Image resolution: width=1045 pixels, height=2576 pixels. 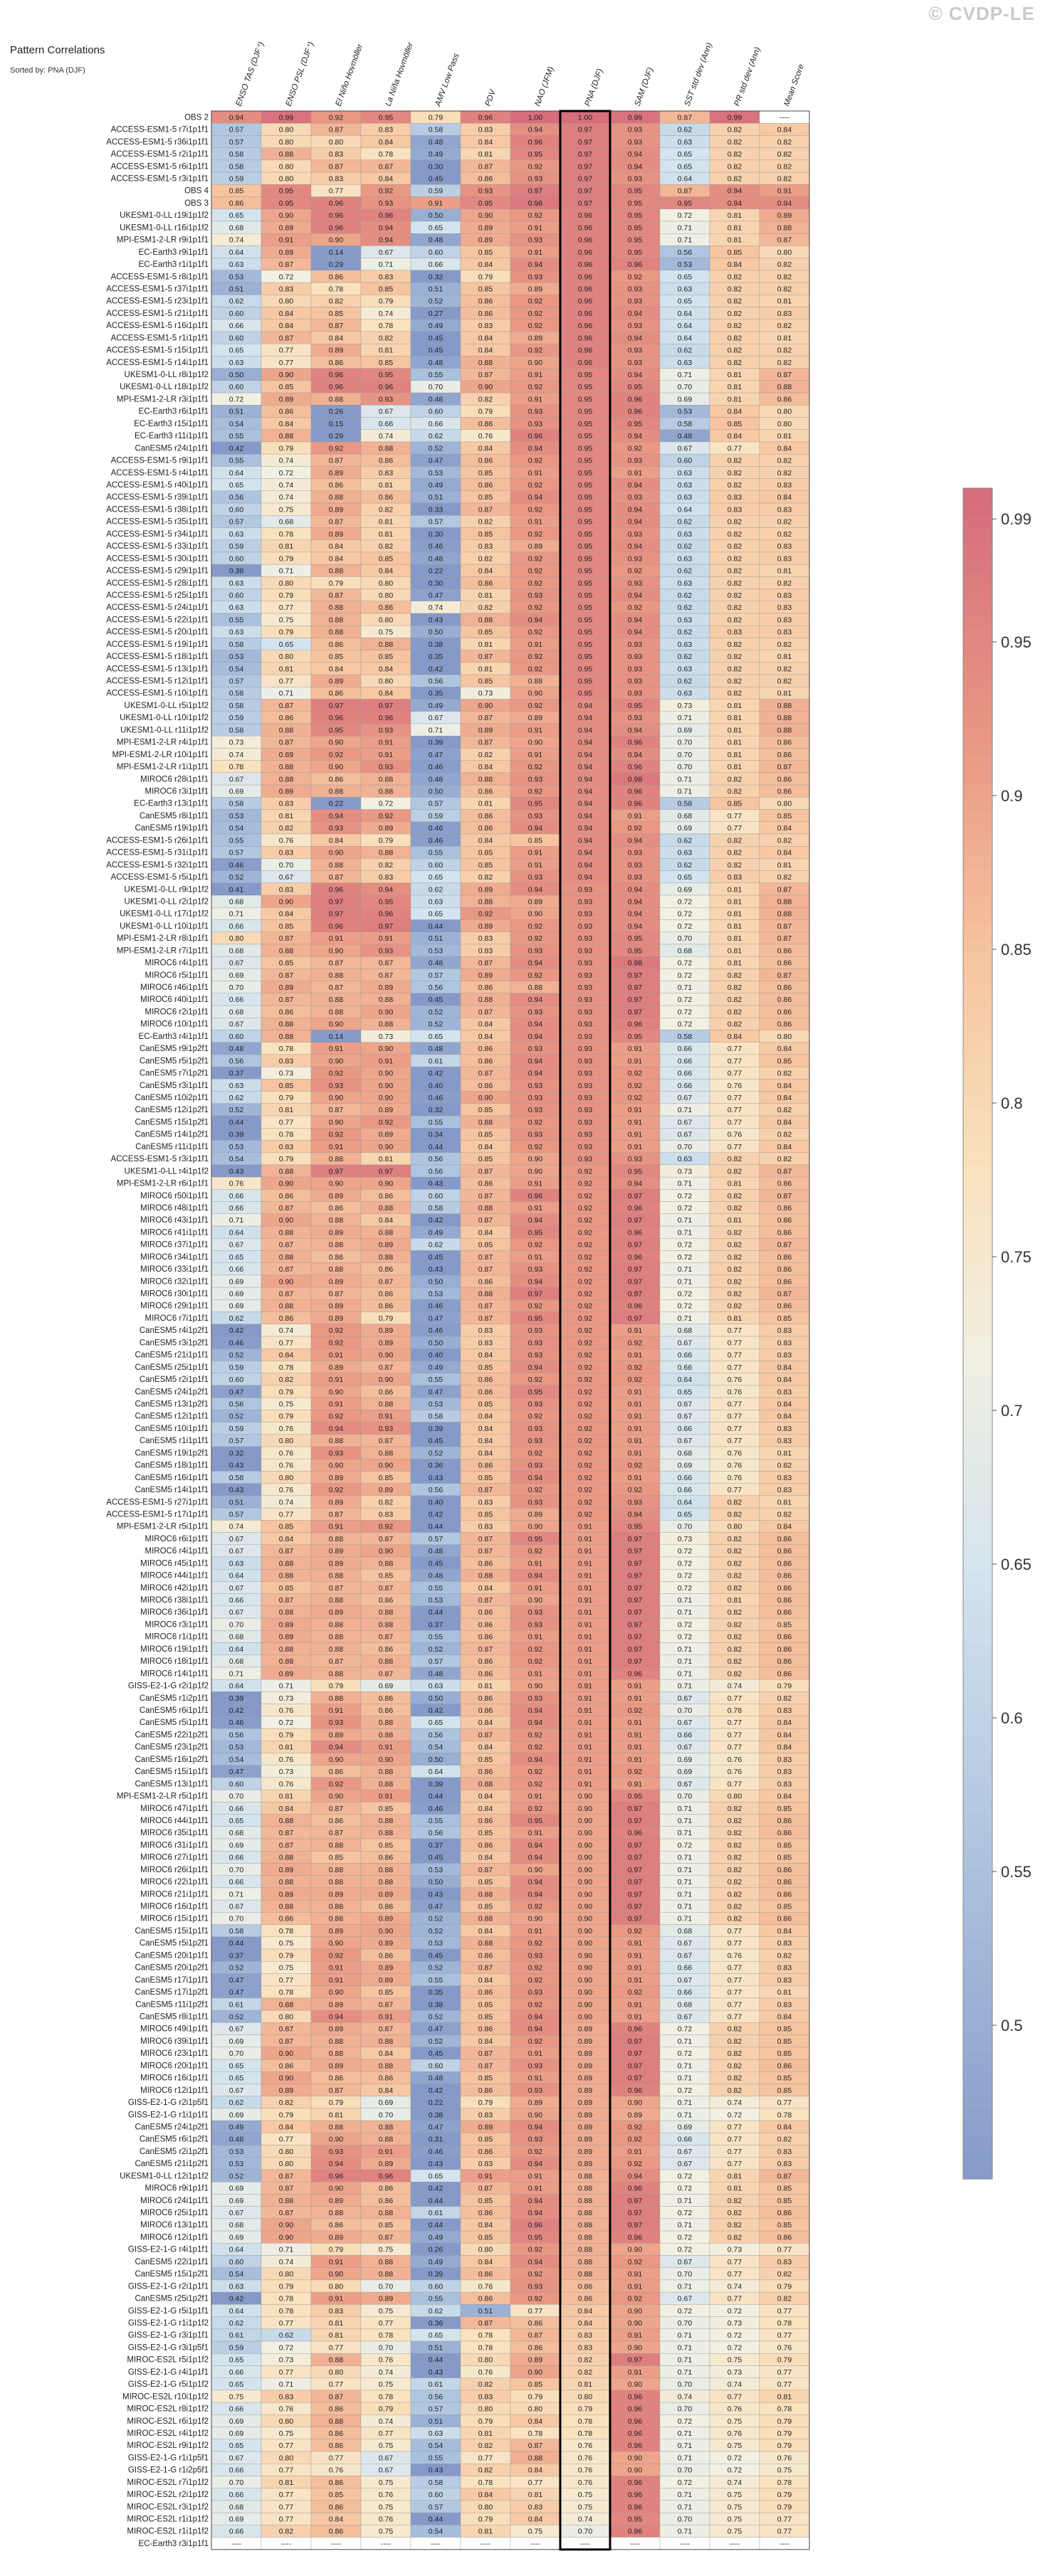 What do you see at coordinates (436, 1624) in the screenshot?
I see `cell-value: 0.37` at bounding box center [436, 1624].